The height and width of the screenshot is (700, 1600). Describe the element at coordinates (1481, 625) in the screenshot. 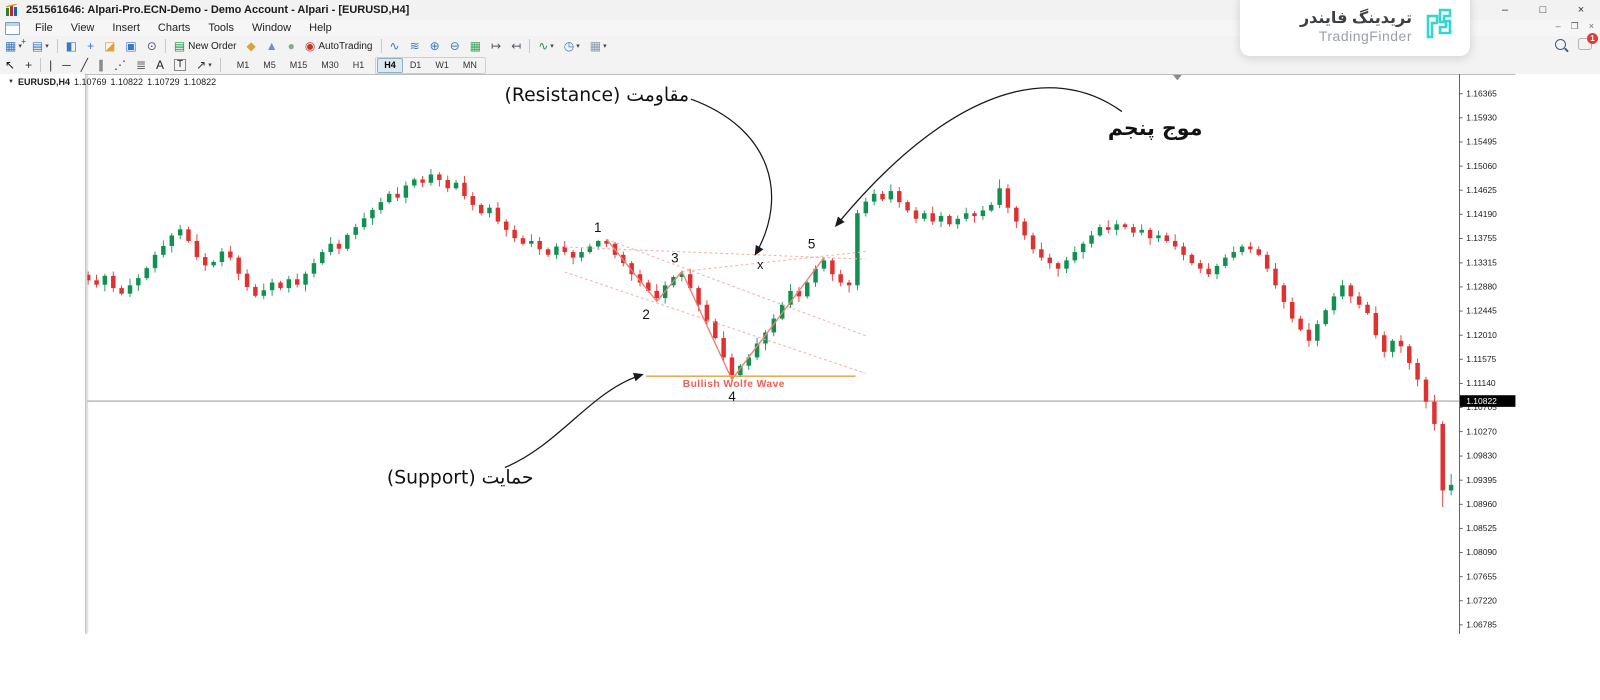

I see `svg-text: 1.06785` at that location.